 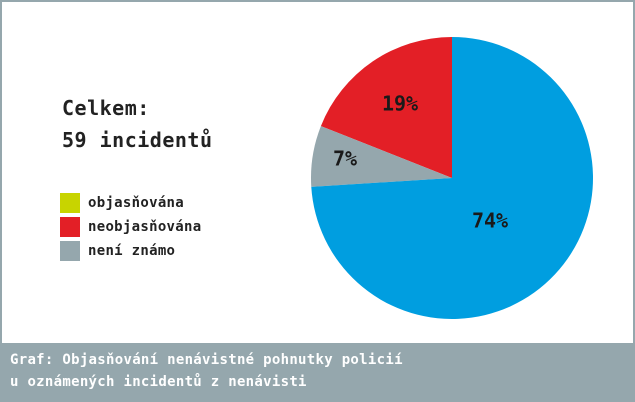 What do you see at coordinates (400, 104) in the screenshot?
I see `pie-slice-label: 19%` at bounding box center [400, 104].